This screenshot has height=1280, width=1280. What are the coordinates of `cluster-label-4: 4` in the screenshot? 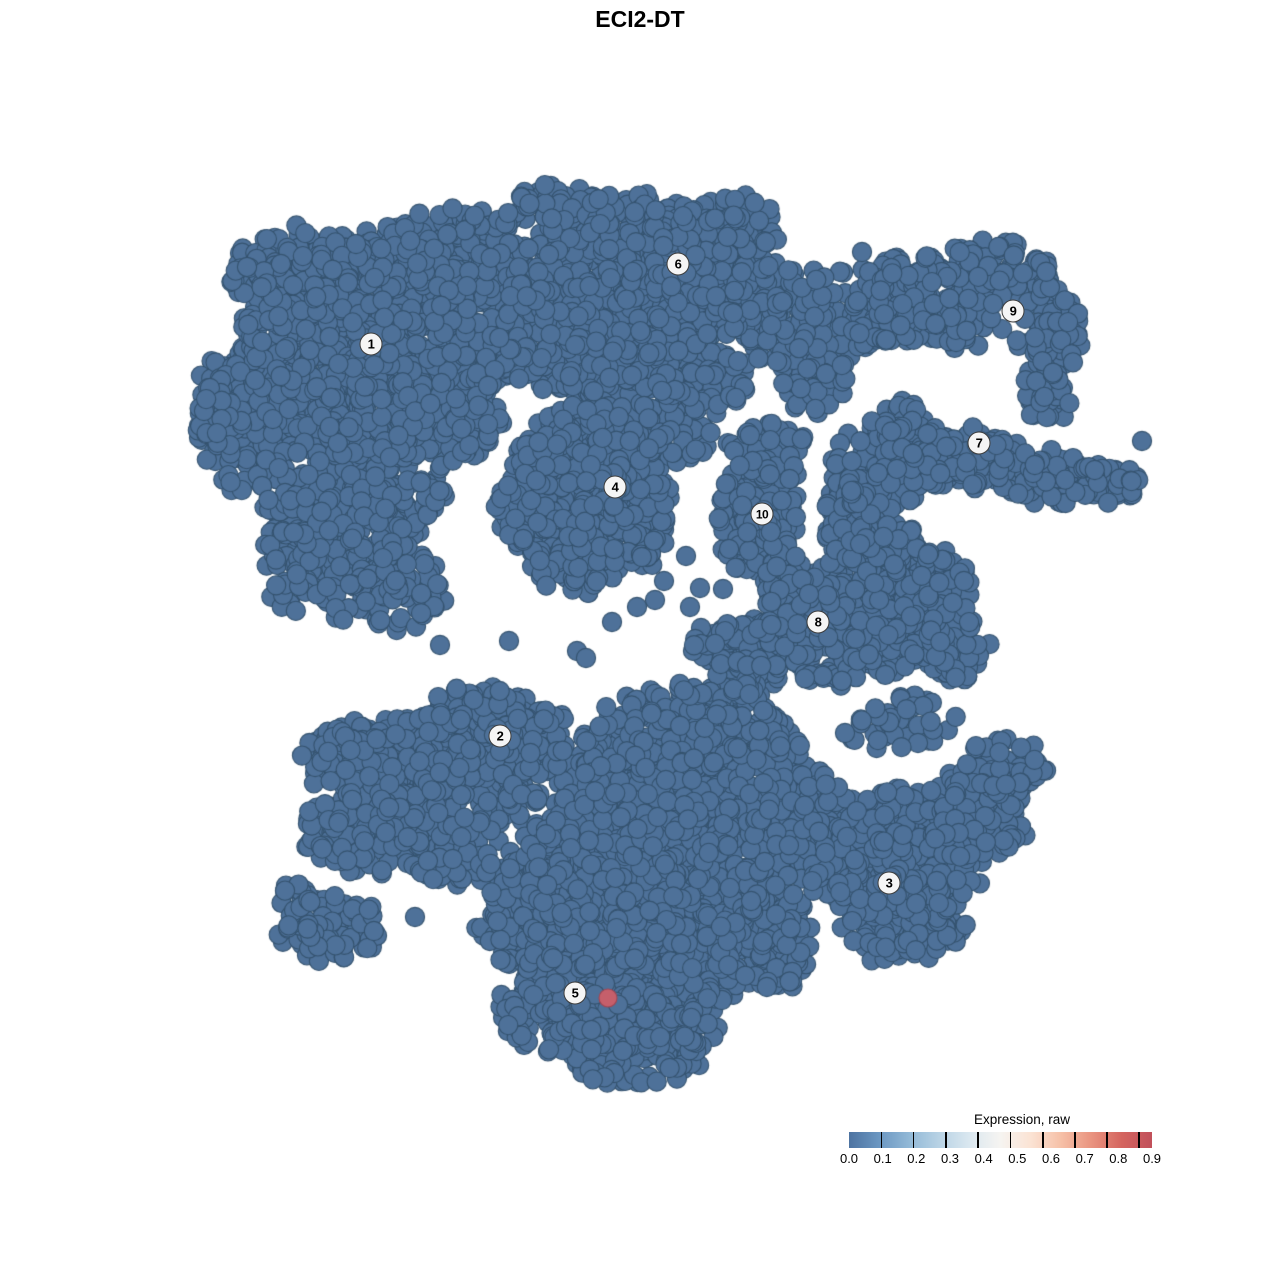 It's located at (615, 487).